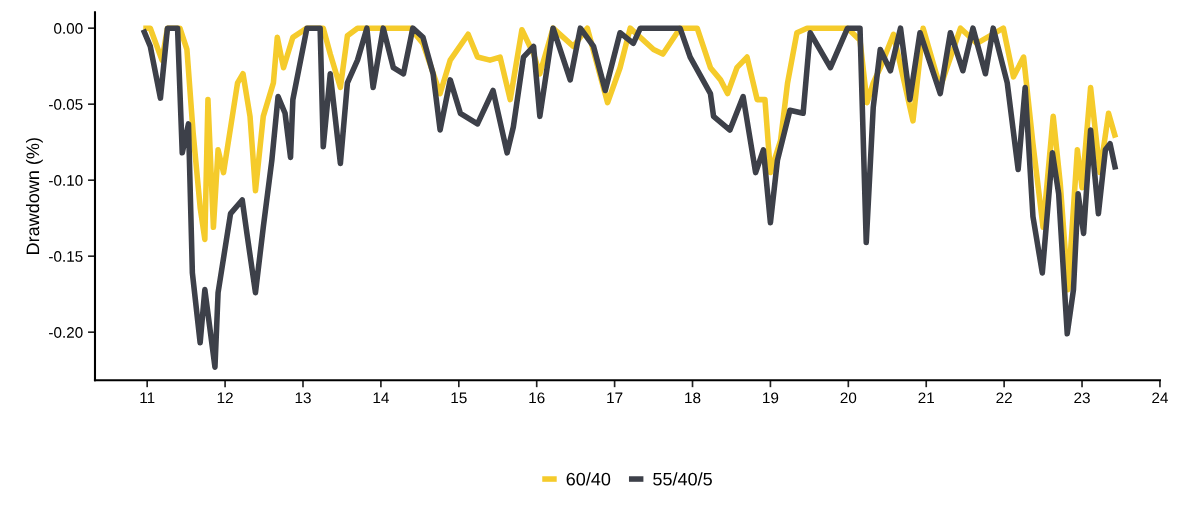  Describe the element at coordinates (147, 398) in the screenshot. I see `x-tick-label: 11` at that location.